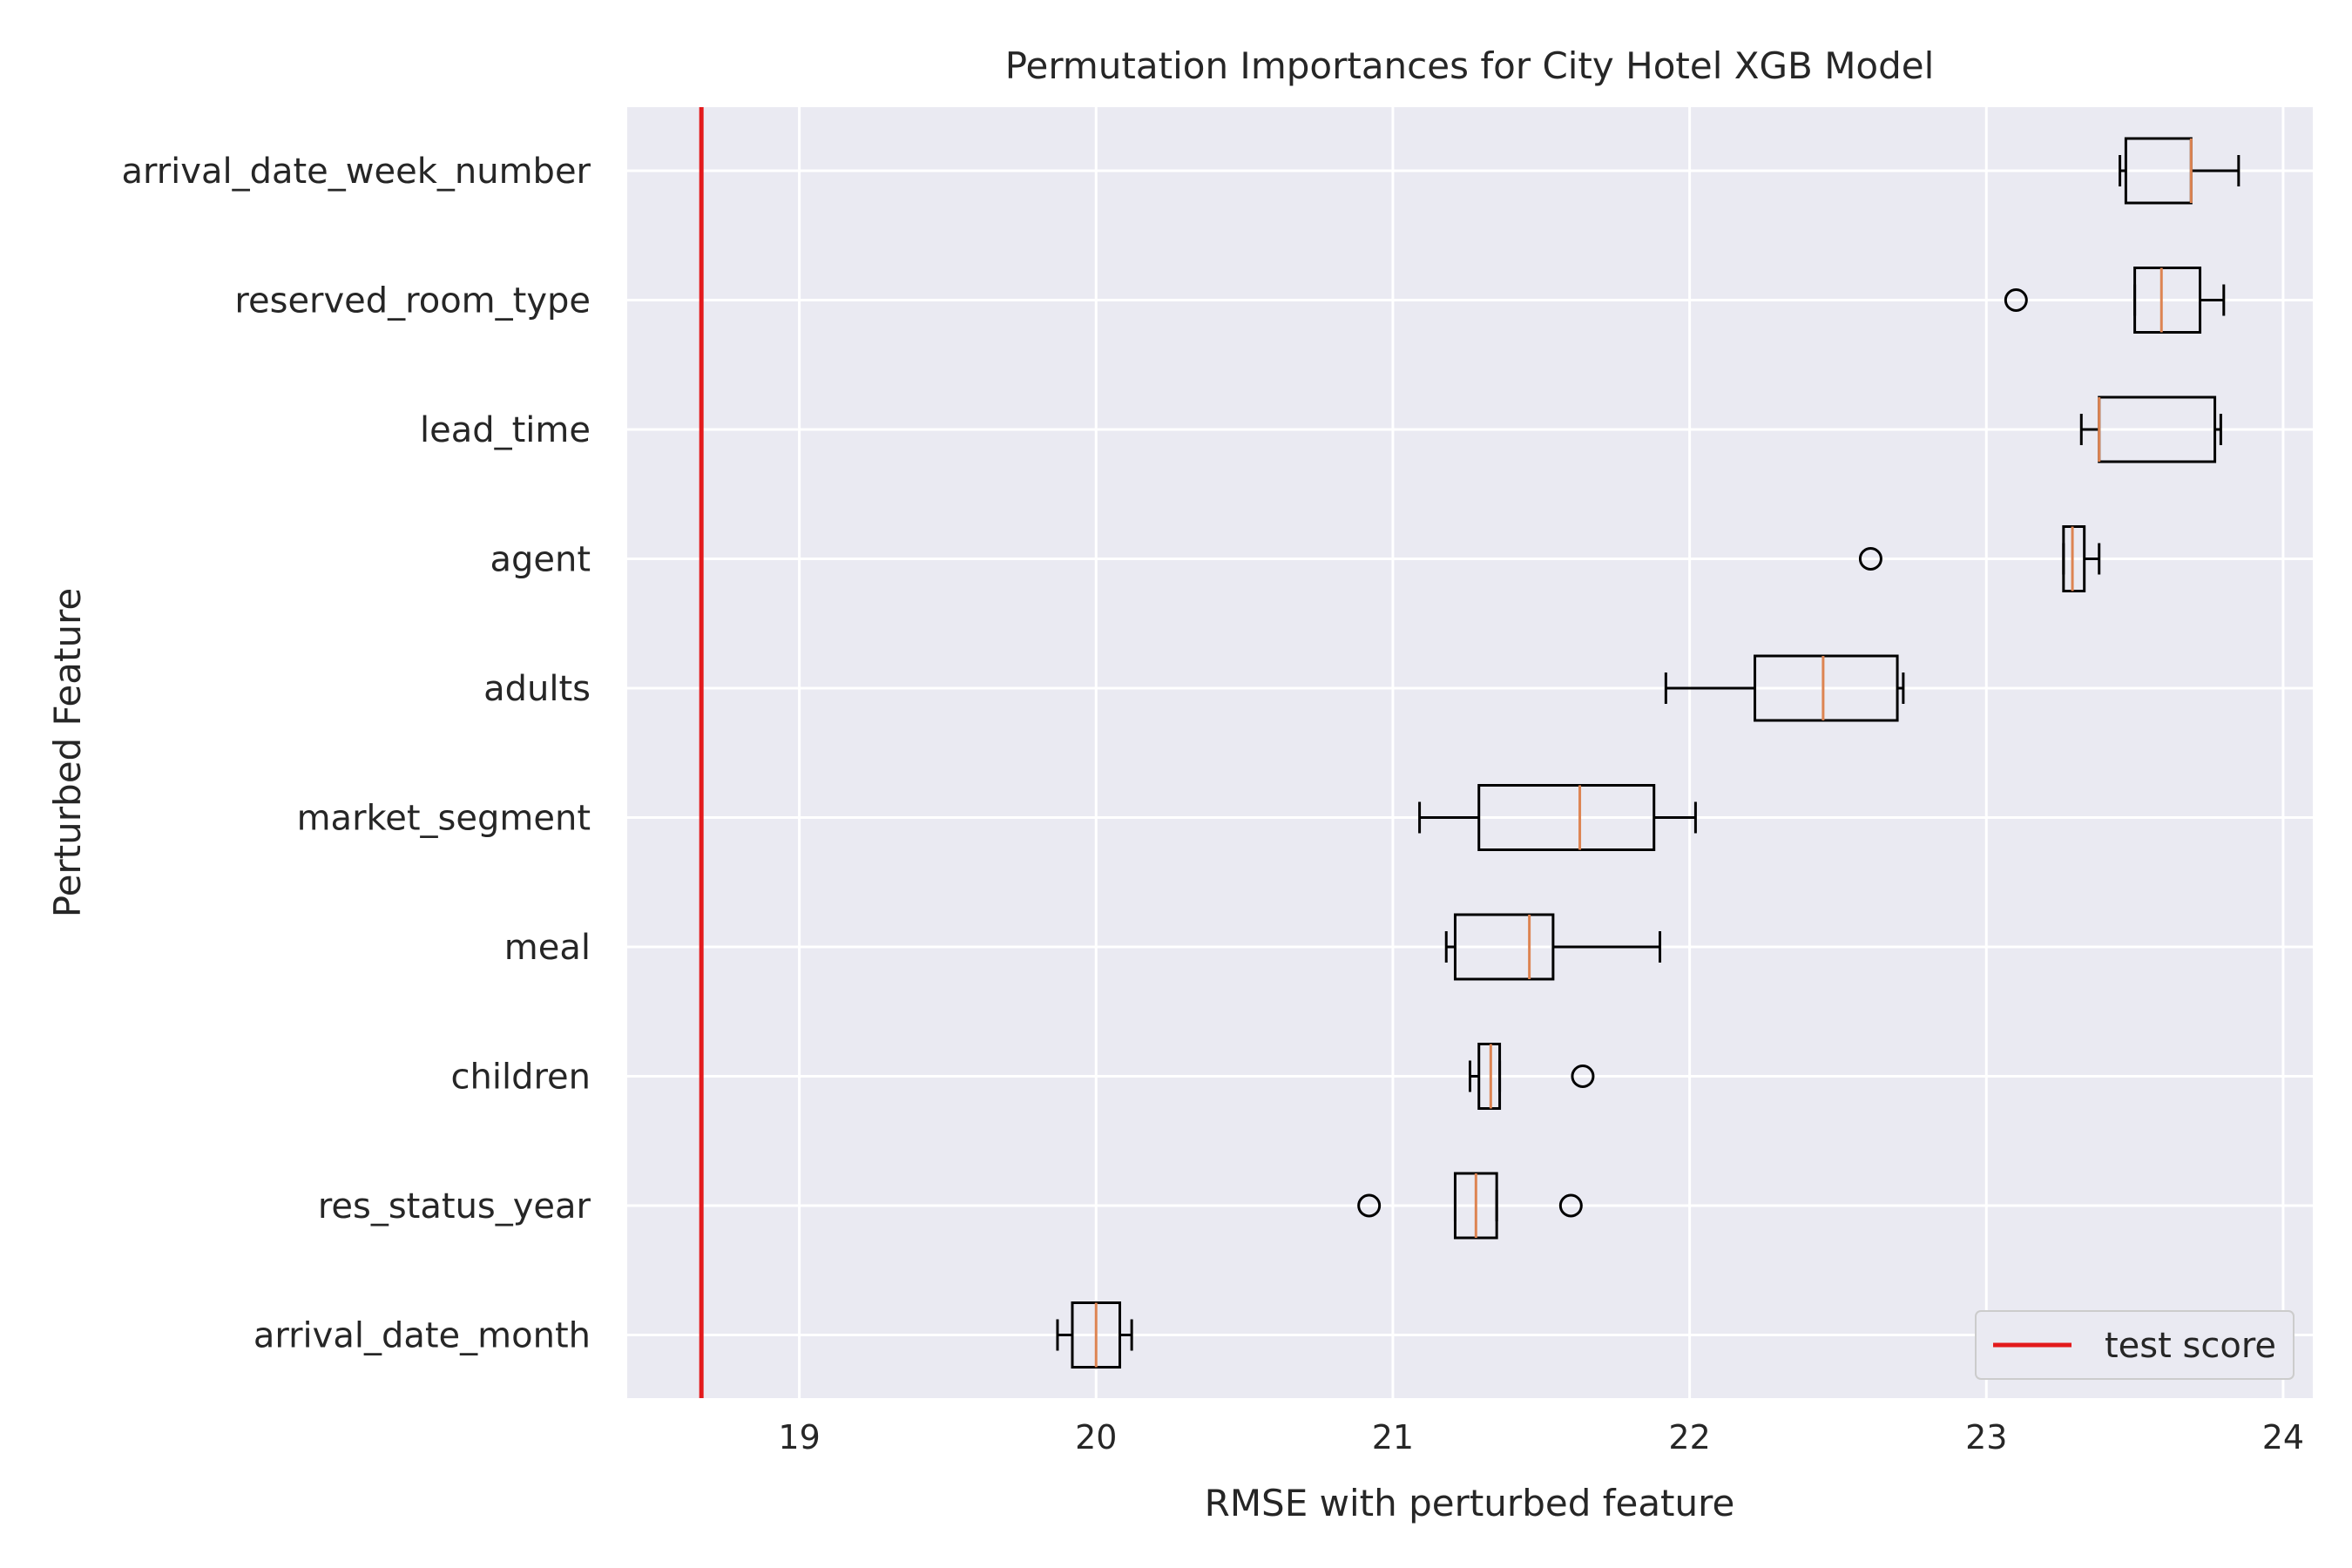  I want to click on box-arrival-date-month, so click(1094, 1335).